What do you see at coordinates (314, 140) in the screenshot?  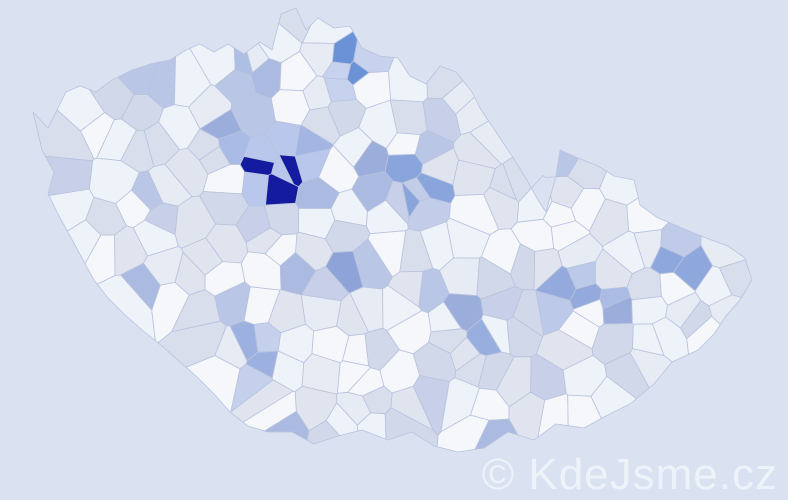 I see `map-region-melnik` at bounding box center [314, 140].